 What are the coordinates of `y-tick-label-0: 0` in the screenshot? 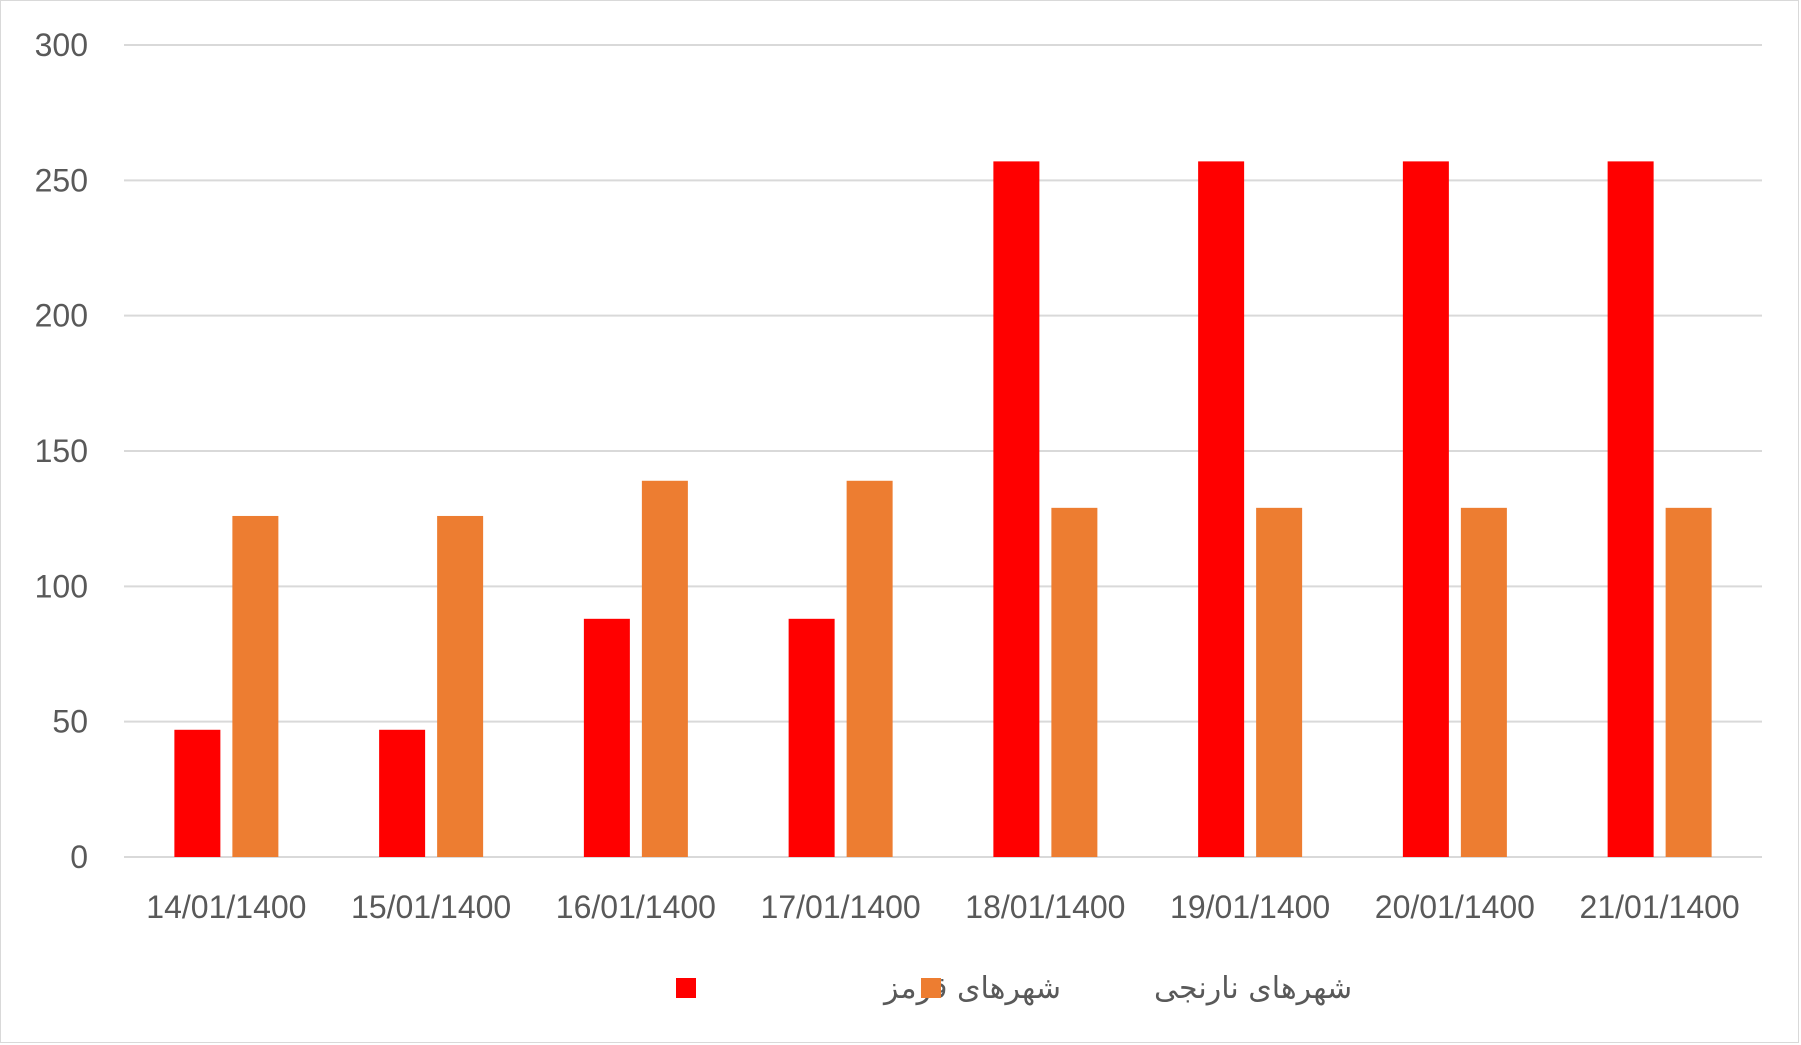 It's located at (79, 857).